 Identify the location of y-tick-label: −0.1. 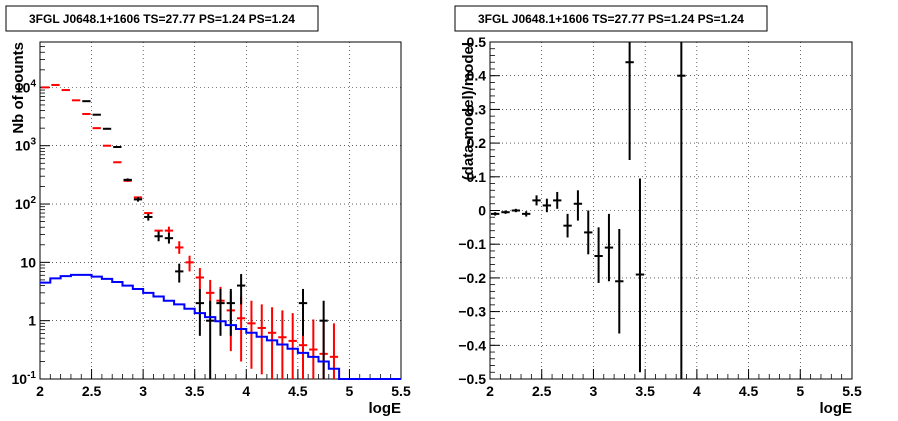
(472, 244).